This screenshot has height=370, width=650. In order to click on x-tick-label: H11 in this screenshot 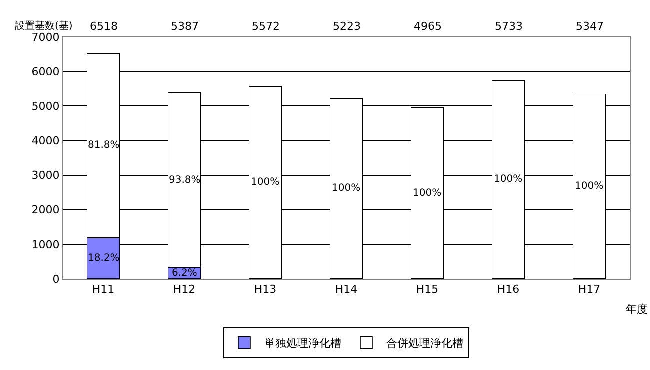, I will do `click(103, 289)`.